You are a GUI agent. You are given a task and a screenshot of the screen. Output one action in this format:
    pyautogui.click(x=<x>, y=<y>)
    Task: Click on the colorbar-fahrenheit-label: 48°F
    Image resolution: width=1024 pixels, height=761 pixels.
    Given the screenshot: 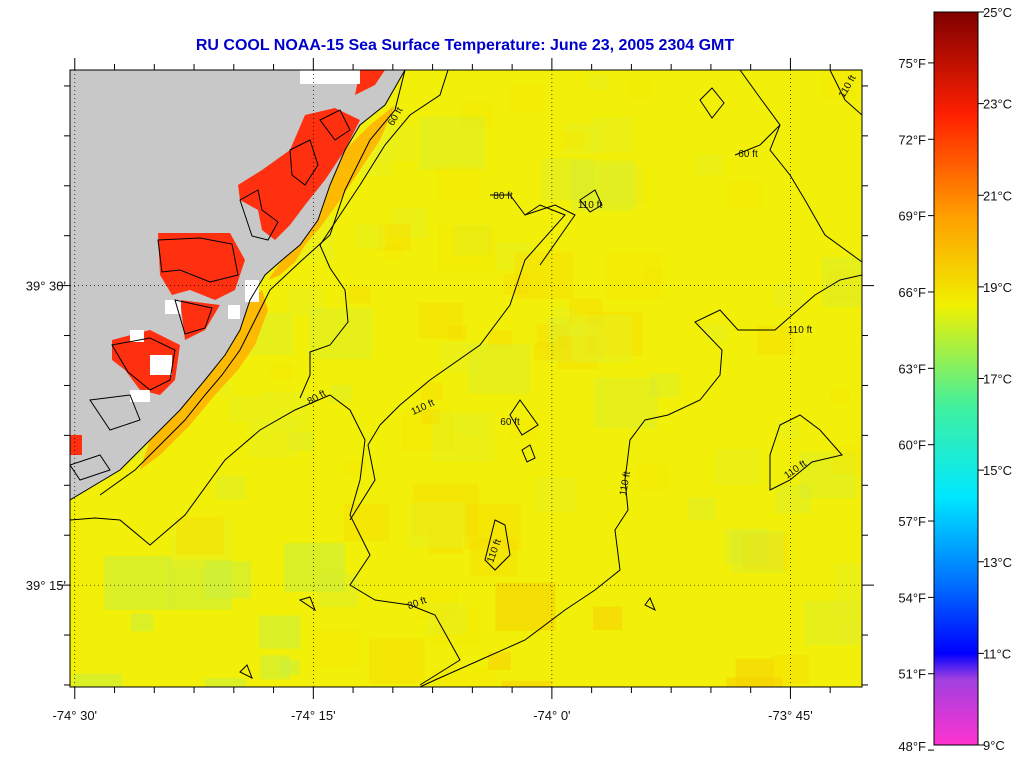 What is the action you would take?
    pyautogui.click(x=912, y=746)
    